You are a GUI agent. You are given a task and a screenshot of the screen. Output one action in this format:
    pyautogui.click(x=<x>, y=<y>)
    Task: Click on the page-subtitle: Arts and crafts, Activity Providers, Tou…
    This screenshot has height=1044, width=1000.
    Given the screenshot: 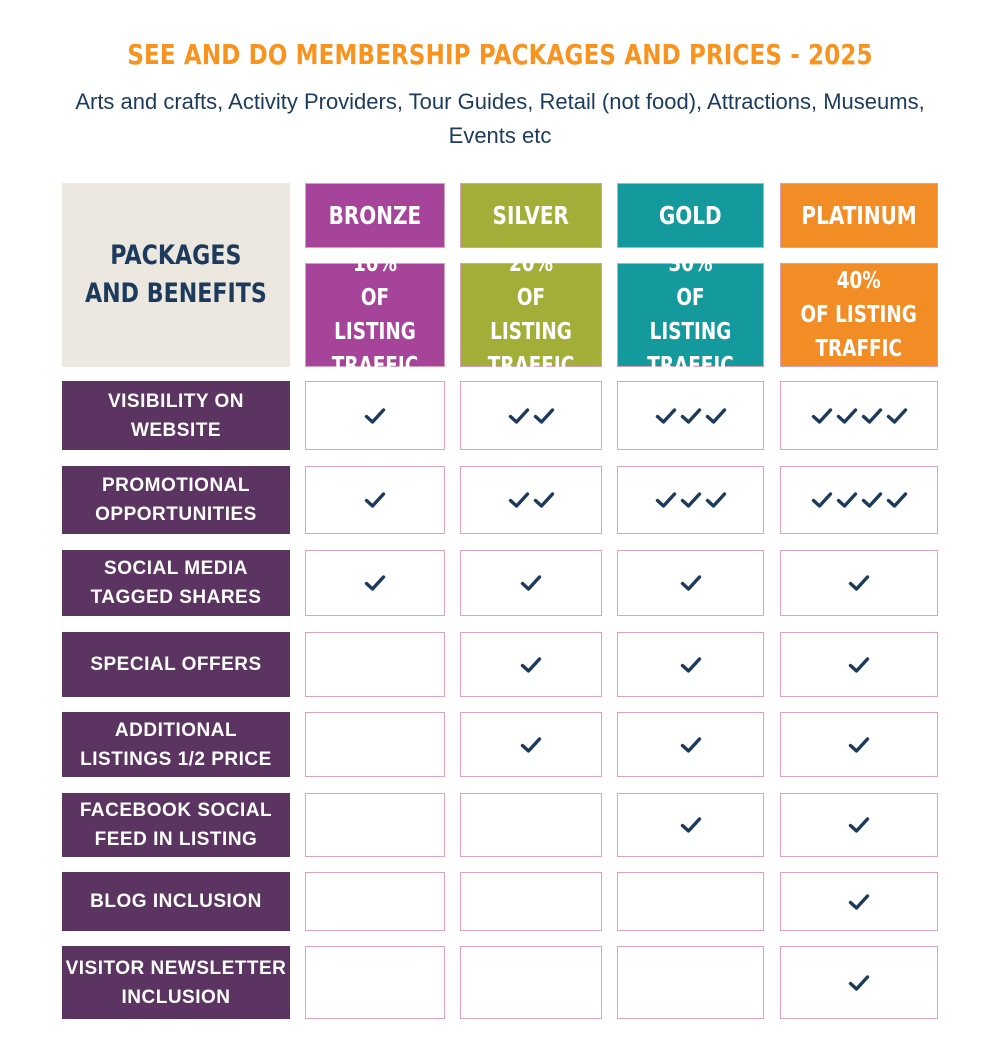 What is the action you would take?
    pyautogui.click(x=500, y=118)
    